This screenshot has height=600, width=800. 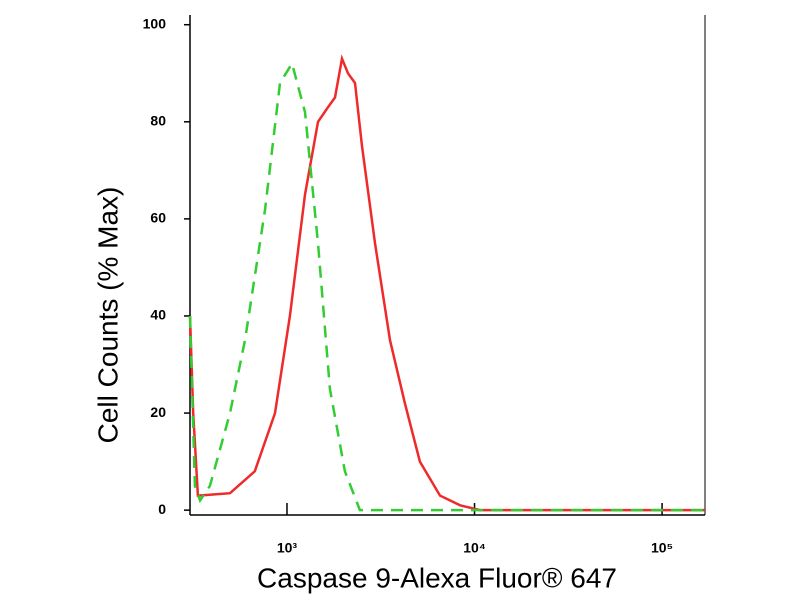 I want to click on y-axis-title: Cell Counts (% Max), so click(x=107, y=315).